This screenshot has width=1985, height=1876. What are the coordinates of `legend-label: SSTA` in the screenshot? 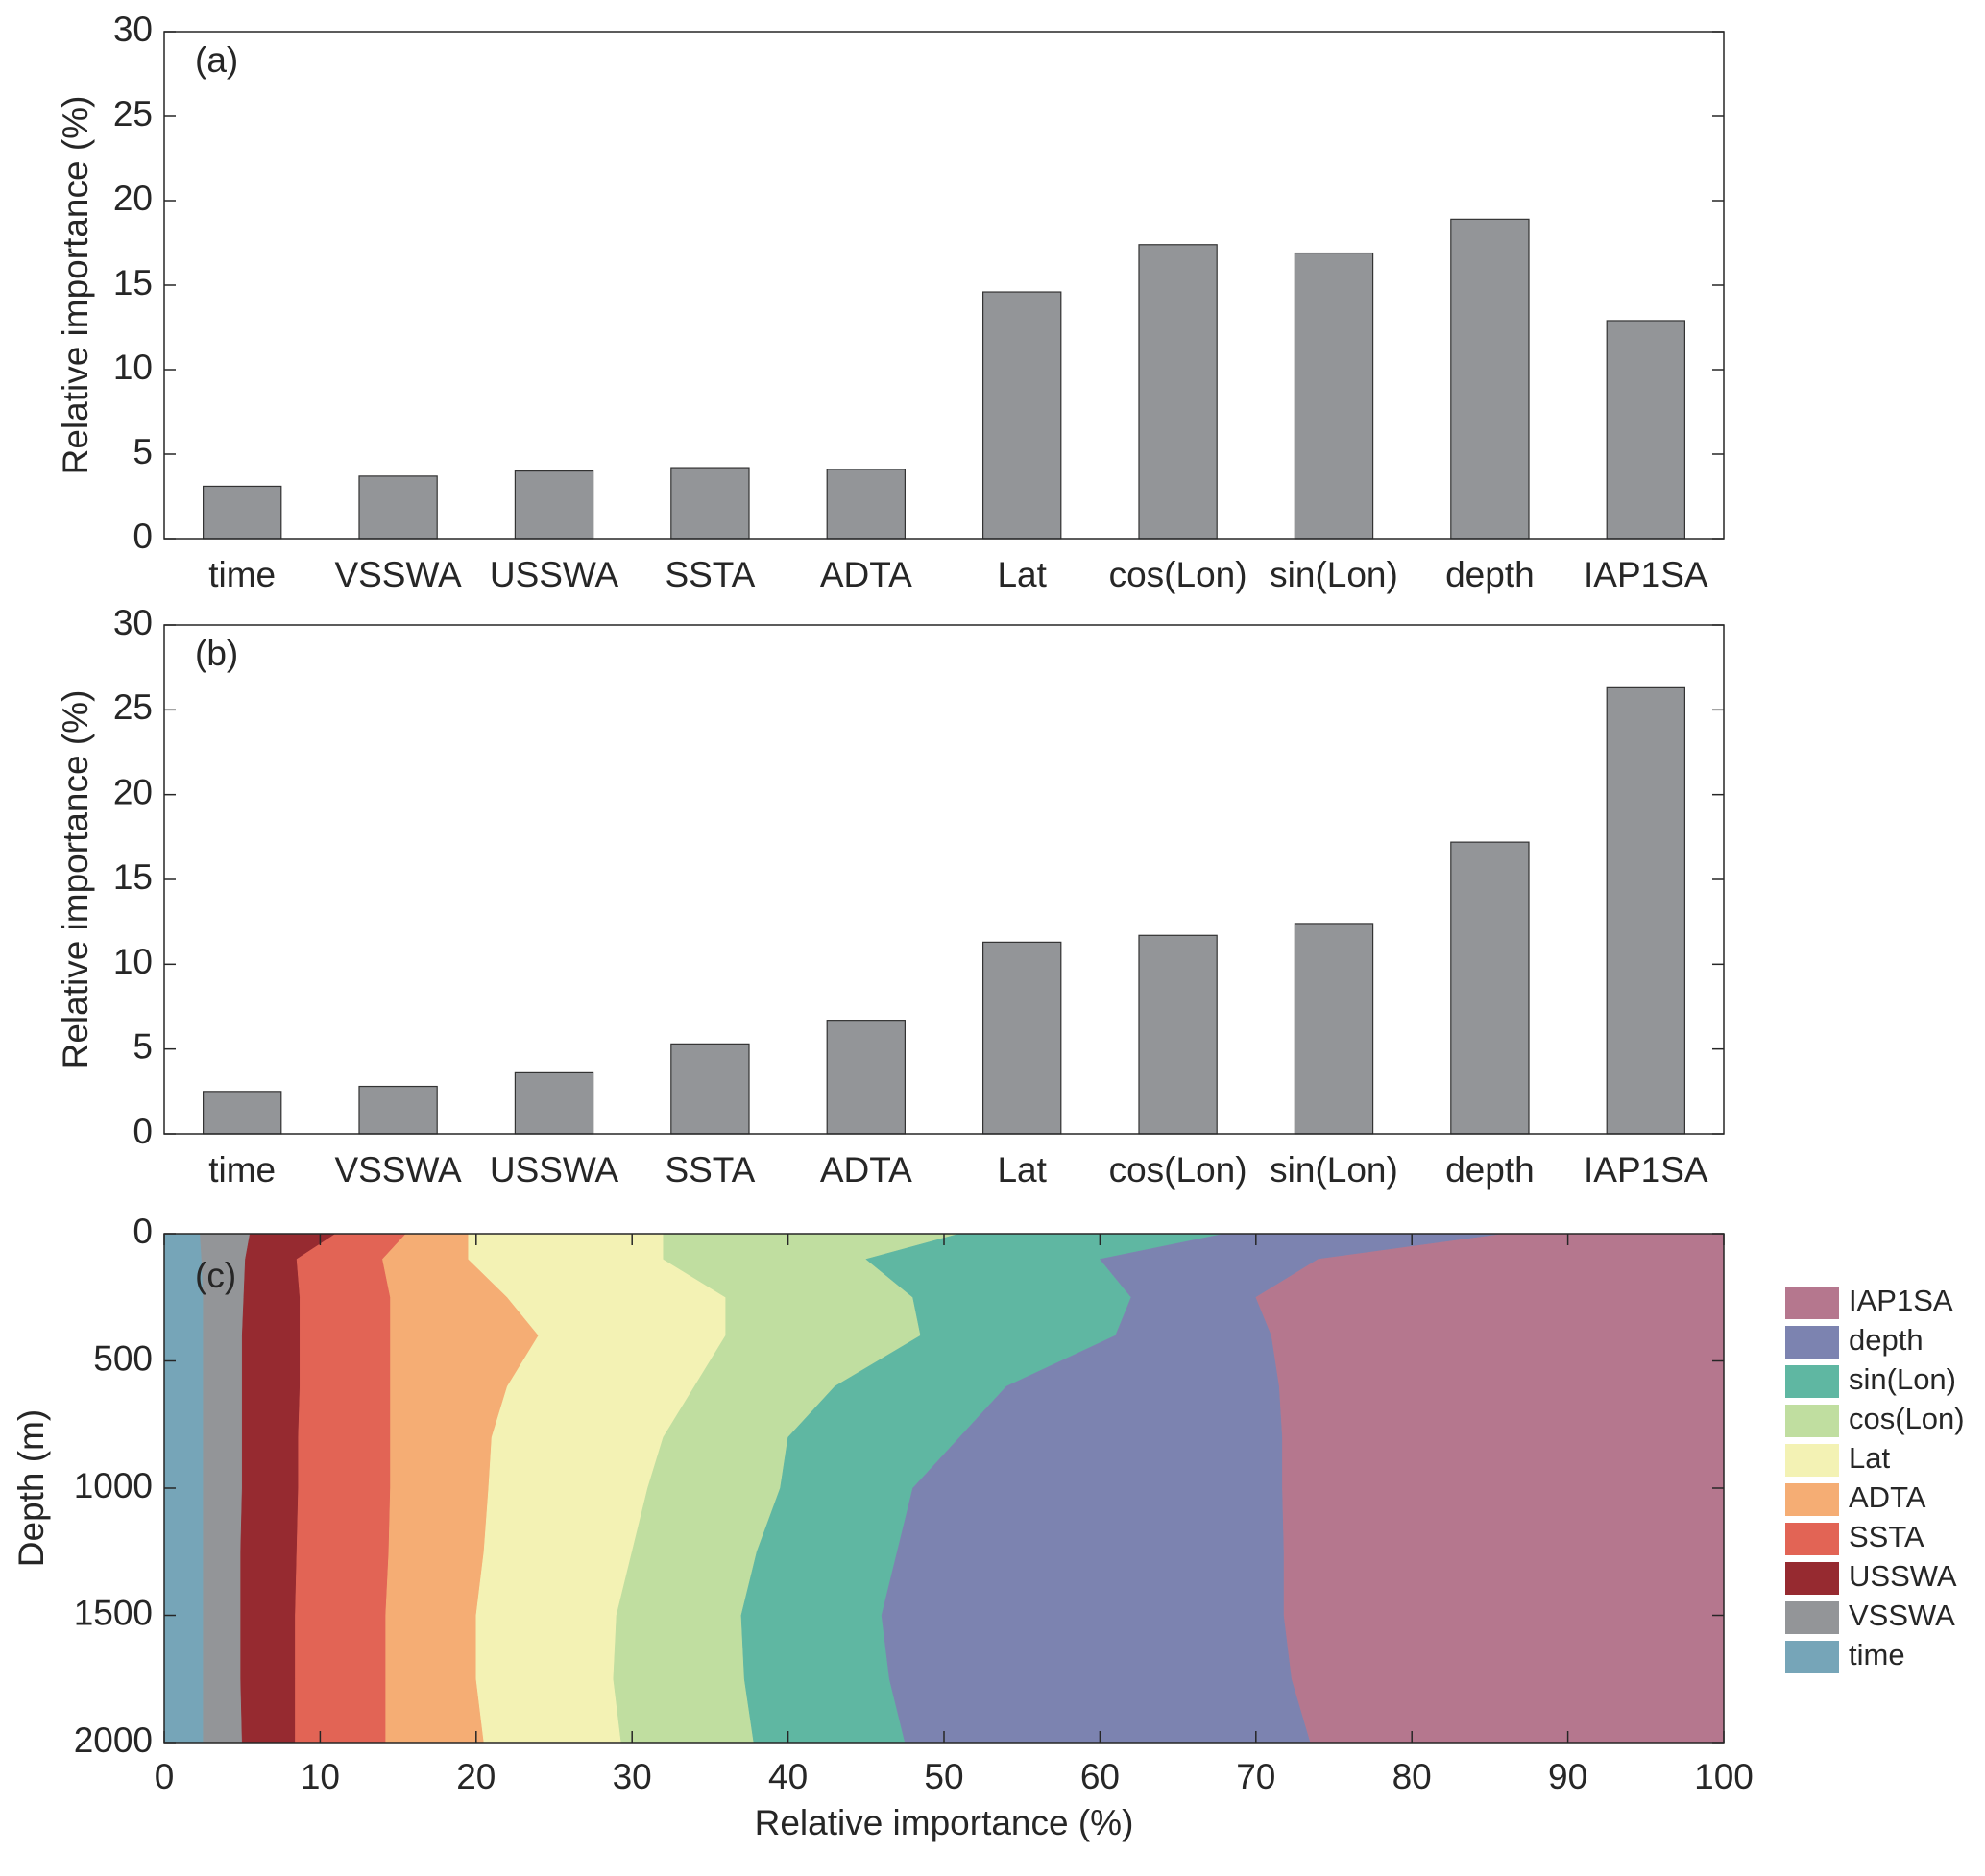 It's located at (1887, 1537).